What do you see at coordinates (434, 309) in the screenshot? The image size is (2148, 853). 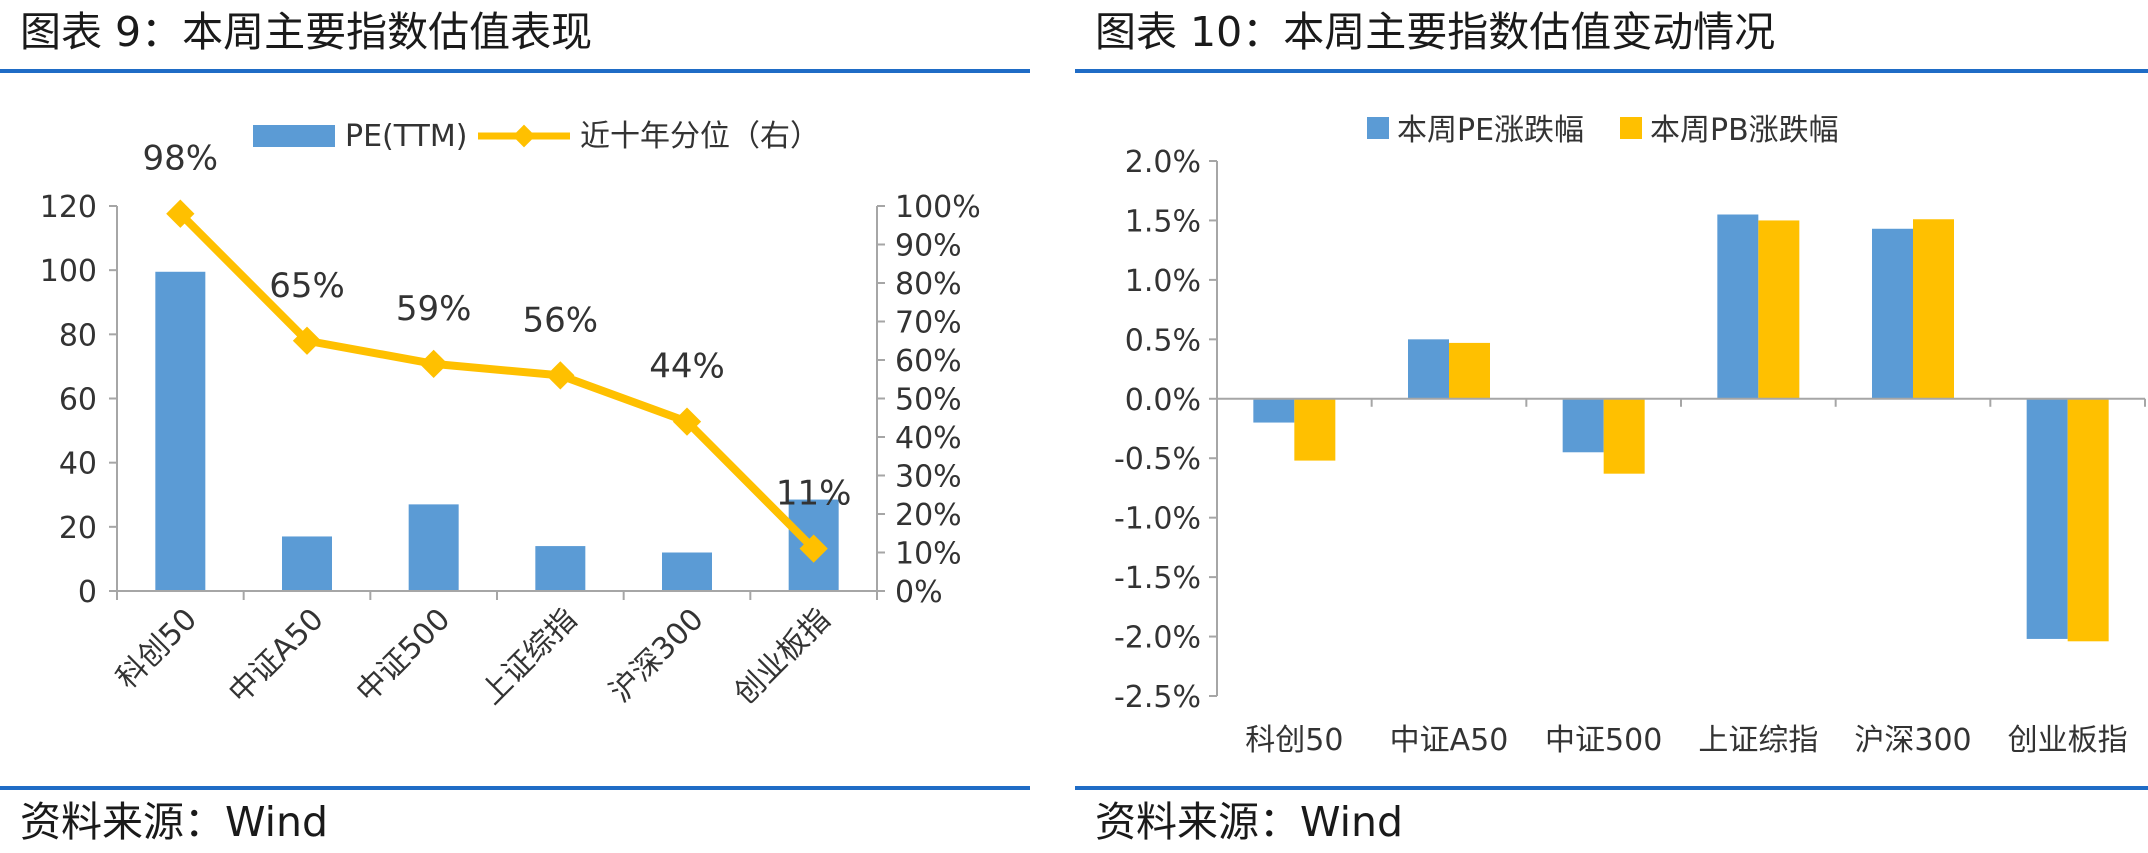 I see `data-label-percentile: 59%` at bounding box center [434, 309].